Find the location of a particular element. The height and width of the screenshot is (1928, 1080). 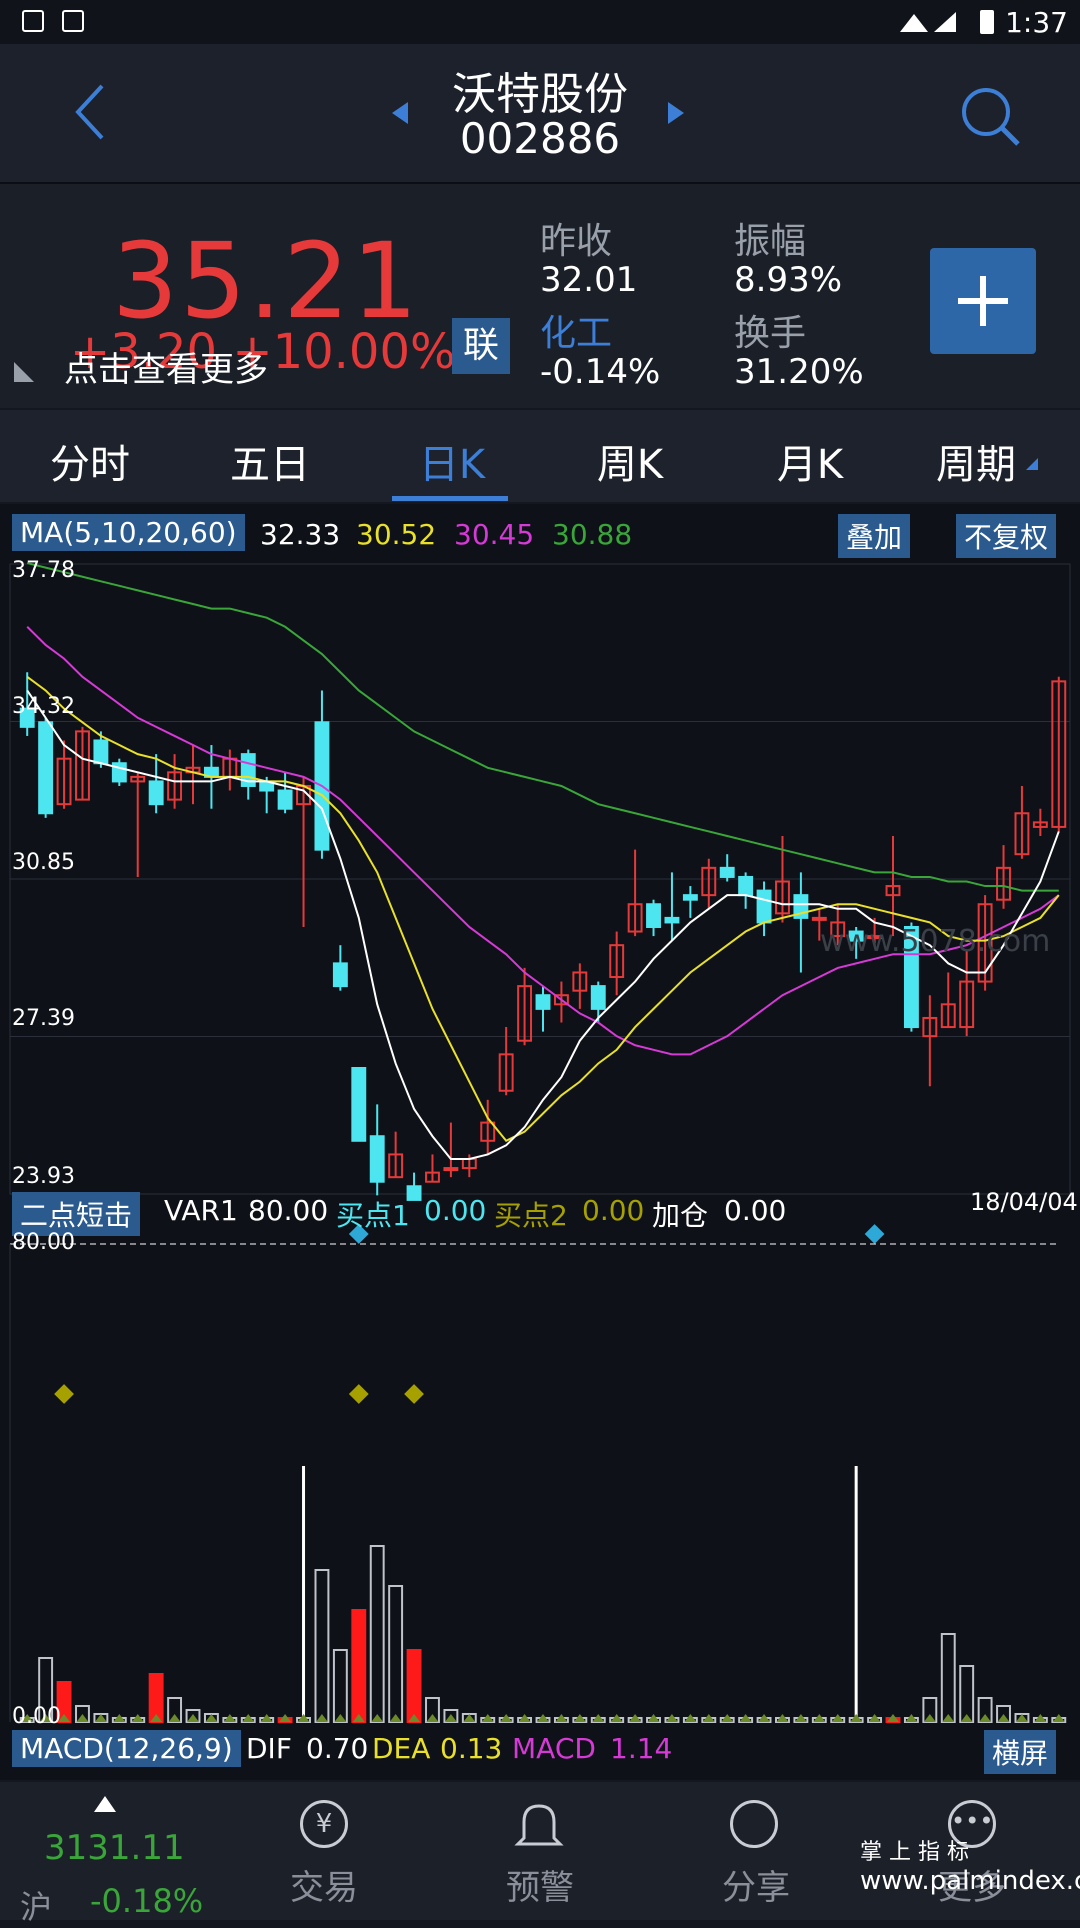

yen-icon: ¥ is located at coordinates (324, 1824).